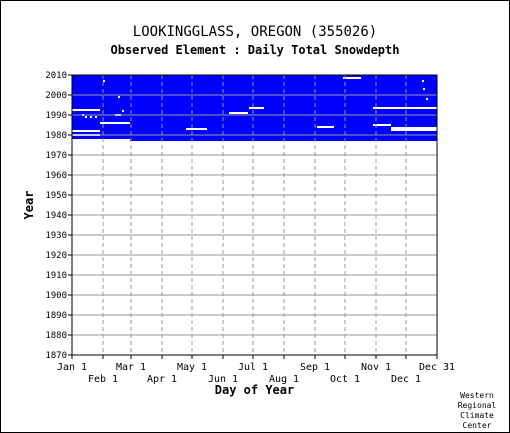 The width and height of the screenshot is (510, 433). What do you see at coordinates (56, 256) in the screenshot?
I see `y-tick-label: 1920` at bounding box center [56, 256].